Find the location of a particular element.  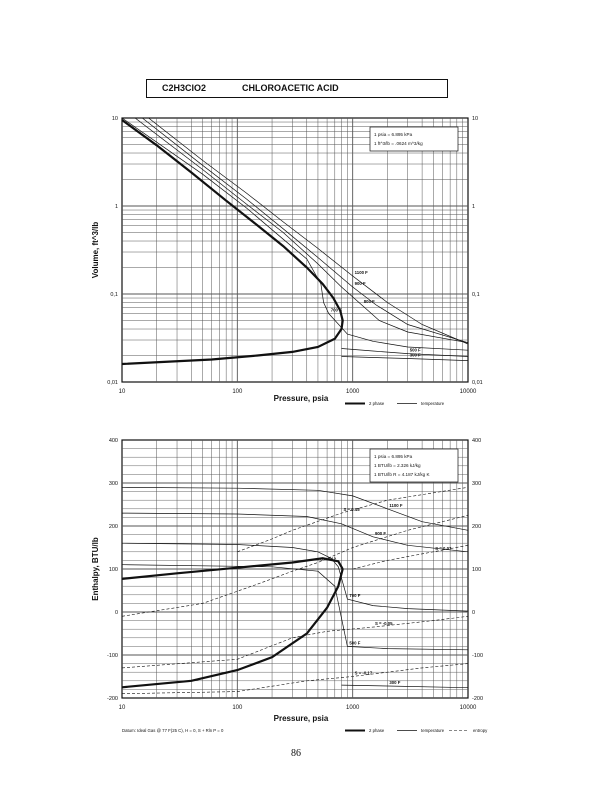

series-label: S = 0.07 is located at coordinates (443, 548).